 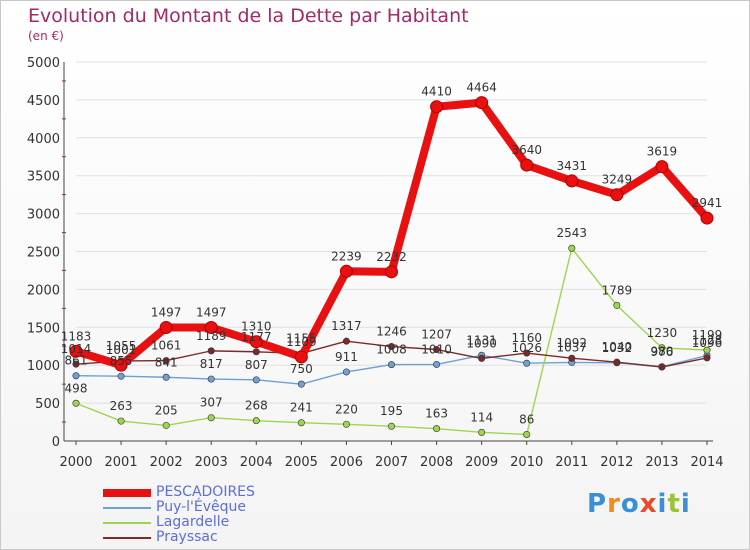 What do you see at coordinates (391, 411) in the screenshot?
I see `data-label-2-2007: 195` at bounding box center [391, 411].